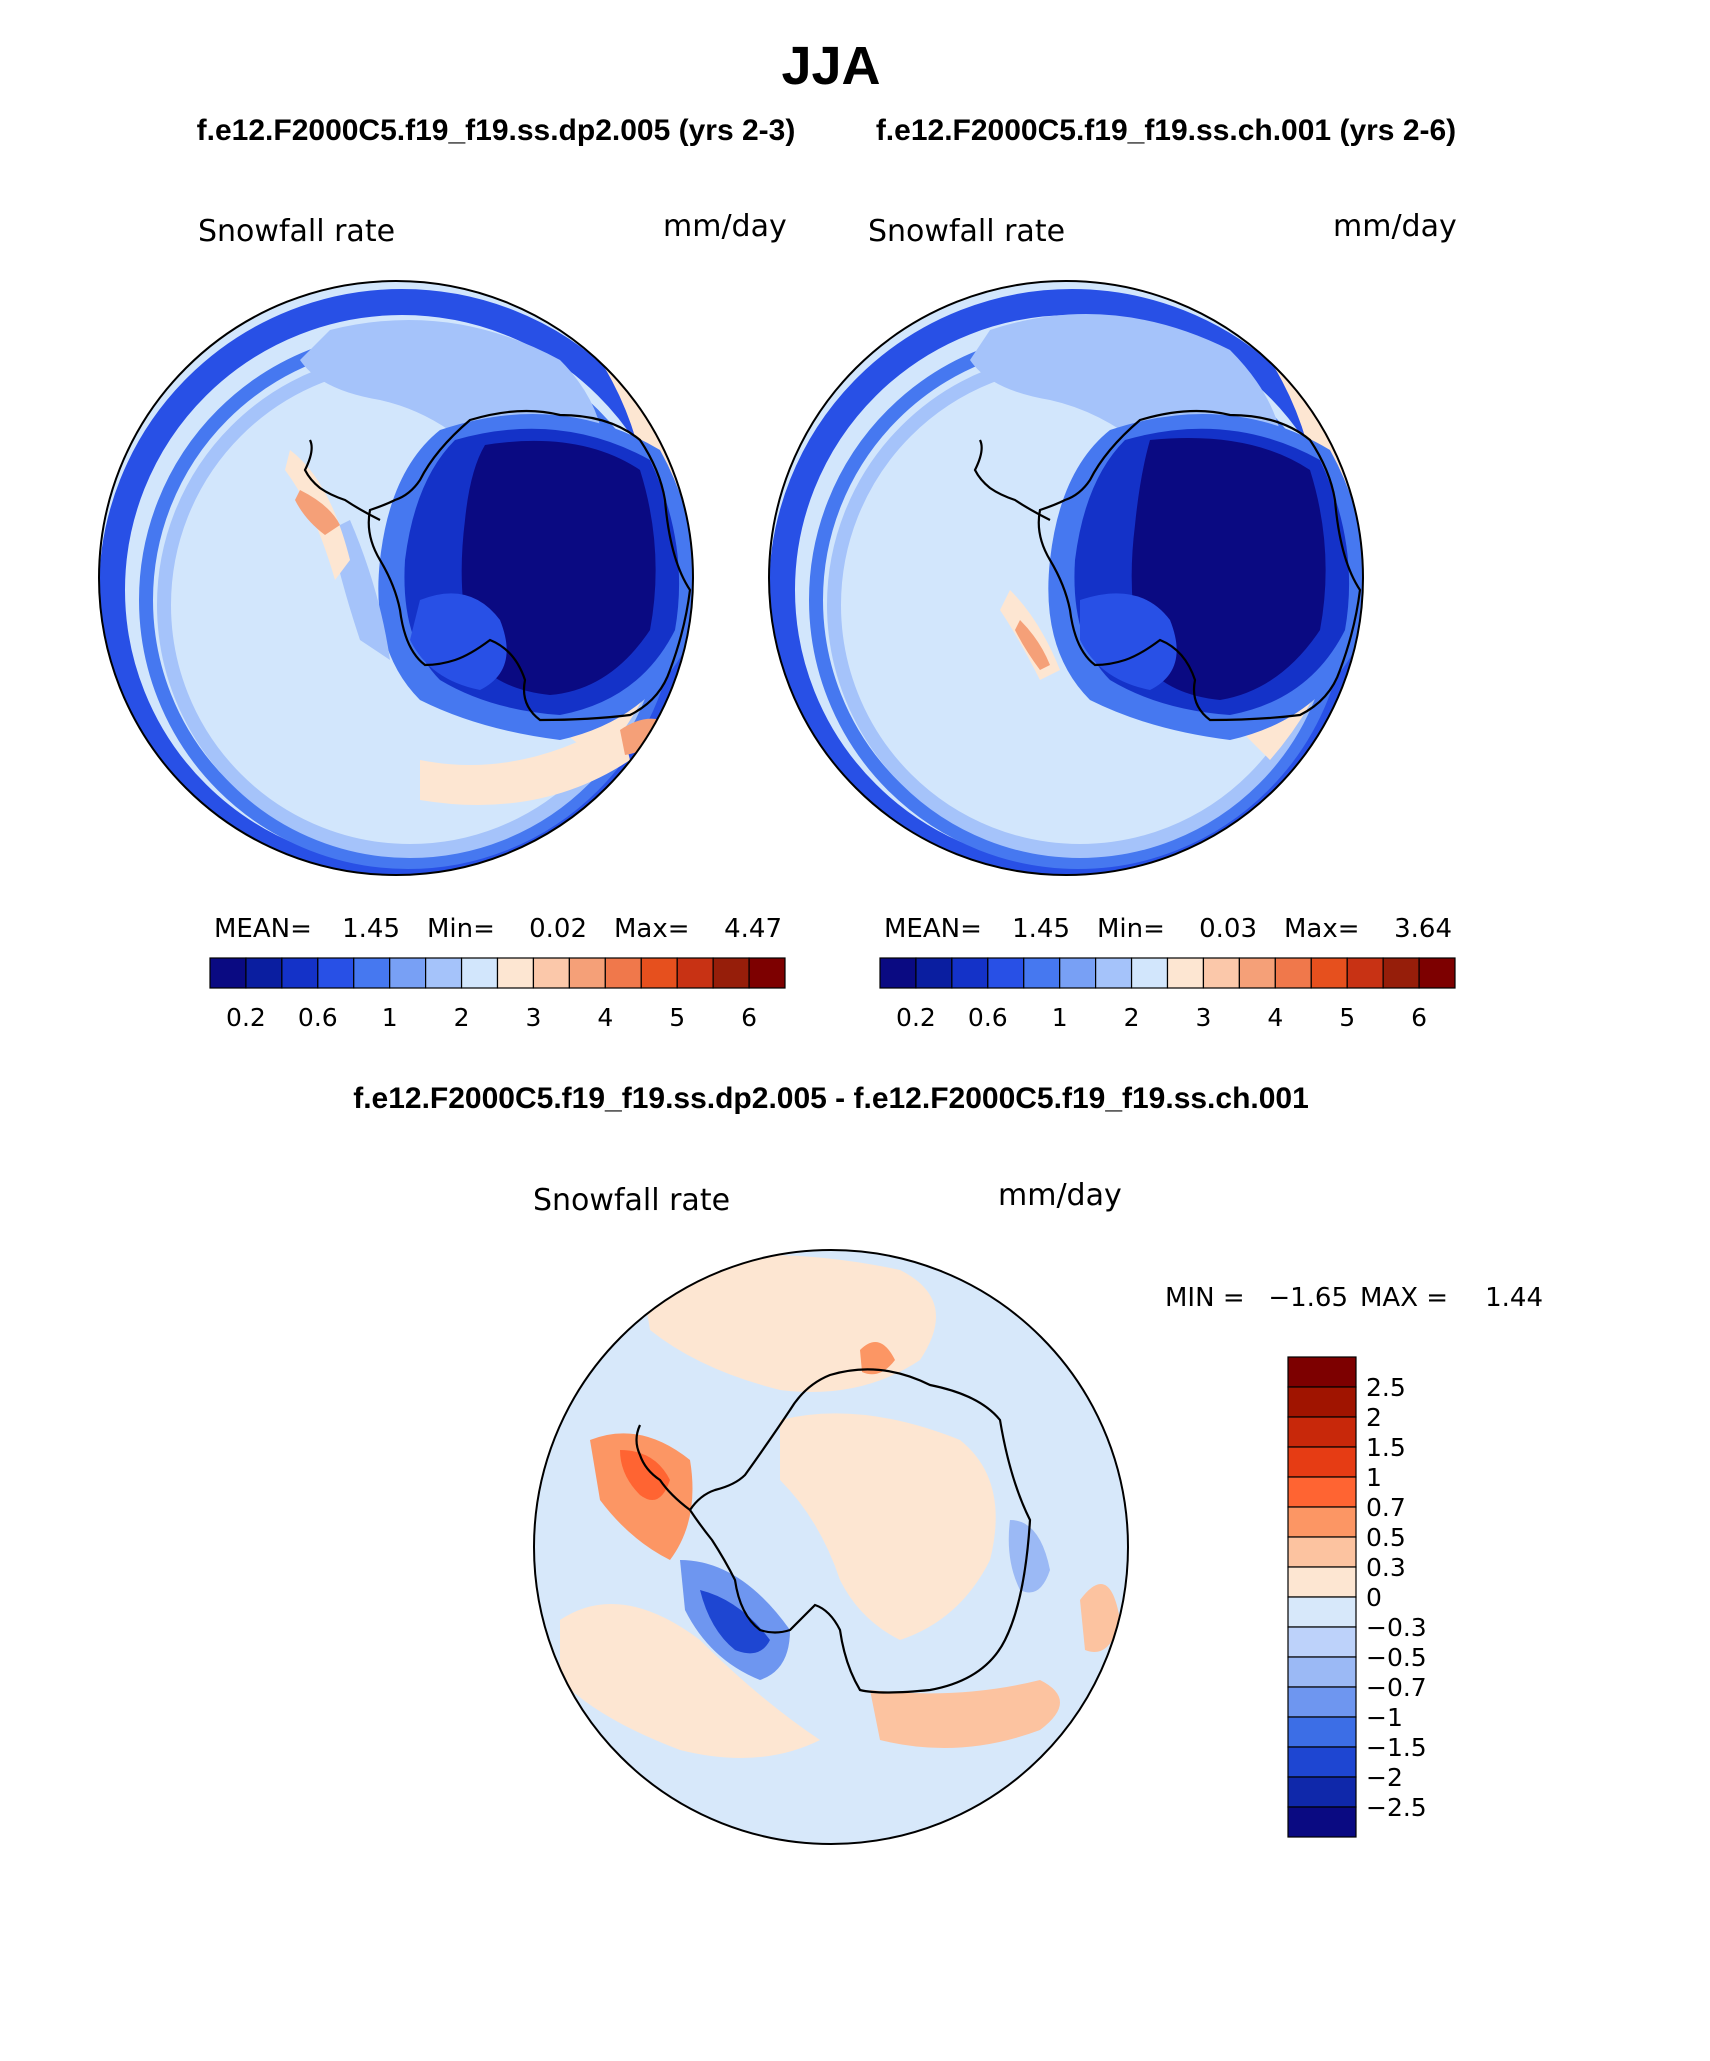 This screenshot has height=2061, width=1710. I want to click on panel-c-peninsula-positive, so click(641, 1496).